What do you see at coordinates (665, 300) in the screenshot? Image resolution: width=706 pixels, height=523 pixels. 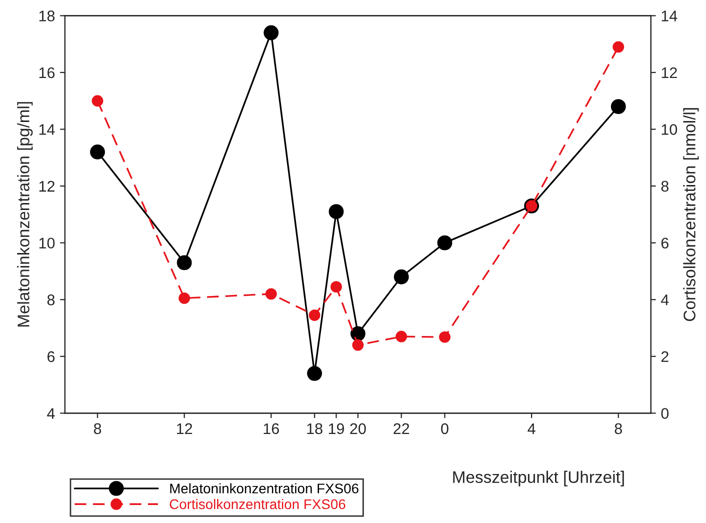 I see `y2-tick-label: 4` at bounding box center [665, 300].